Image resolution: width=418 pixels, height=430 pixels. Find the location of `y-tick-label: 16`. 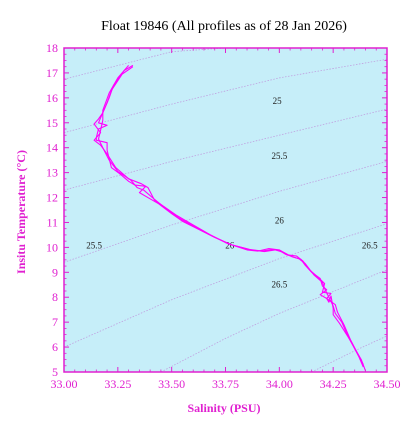

y-tick-label: 16 is located at coordinates (52, 98).